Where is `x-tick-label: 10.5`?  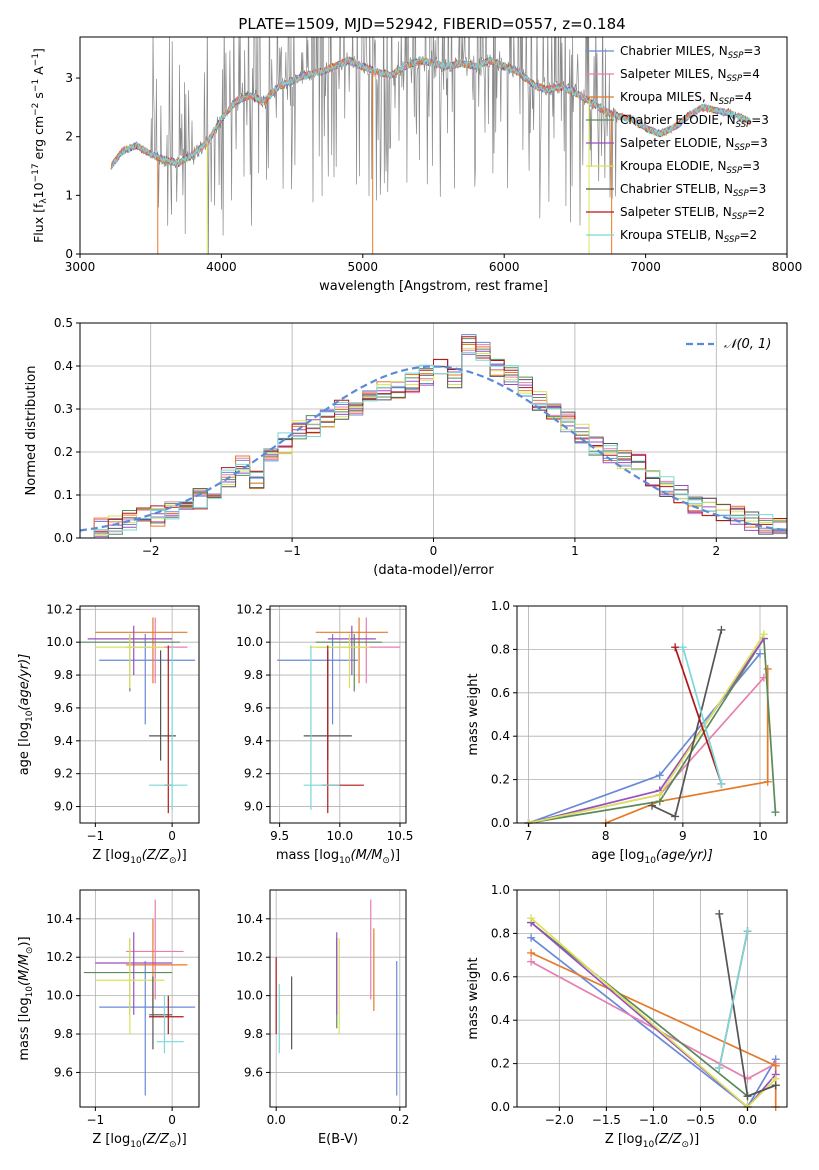 x-tick-label: 10.5 is located at coordinates (400, 836).